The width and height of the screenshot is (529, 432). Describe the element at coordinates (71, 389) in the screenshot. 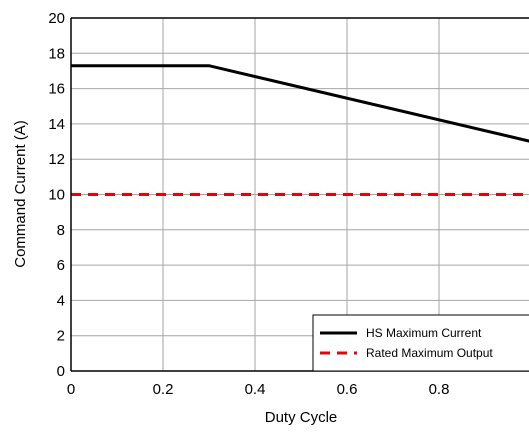

I see `x-tick-label: 0` at that location.